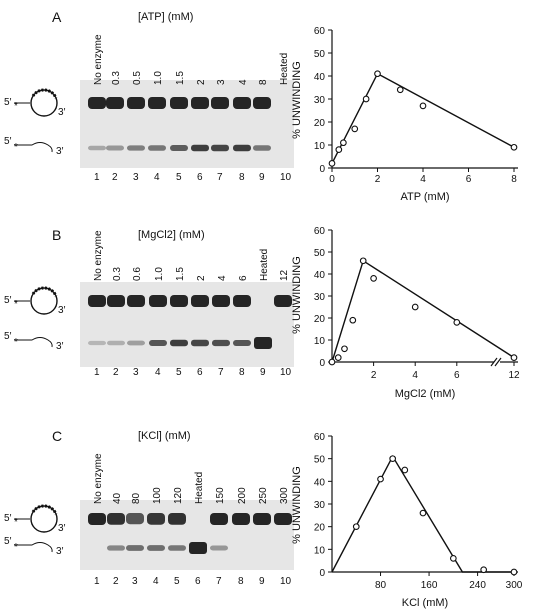  Describe the element at coordinates (494, 362) in the screenshot. I see `axis-break-mark` at that location.